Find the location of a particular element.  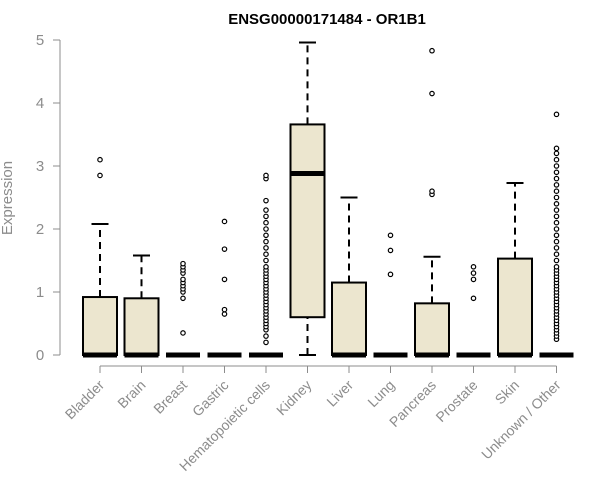

box-group-brain is located at coordinates (141, 306).